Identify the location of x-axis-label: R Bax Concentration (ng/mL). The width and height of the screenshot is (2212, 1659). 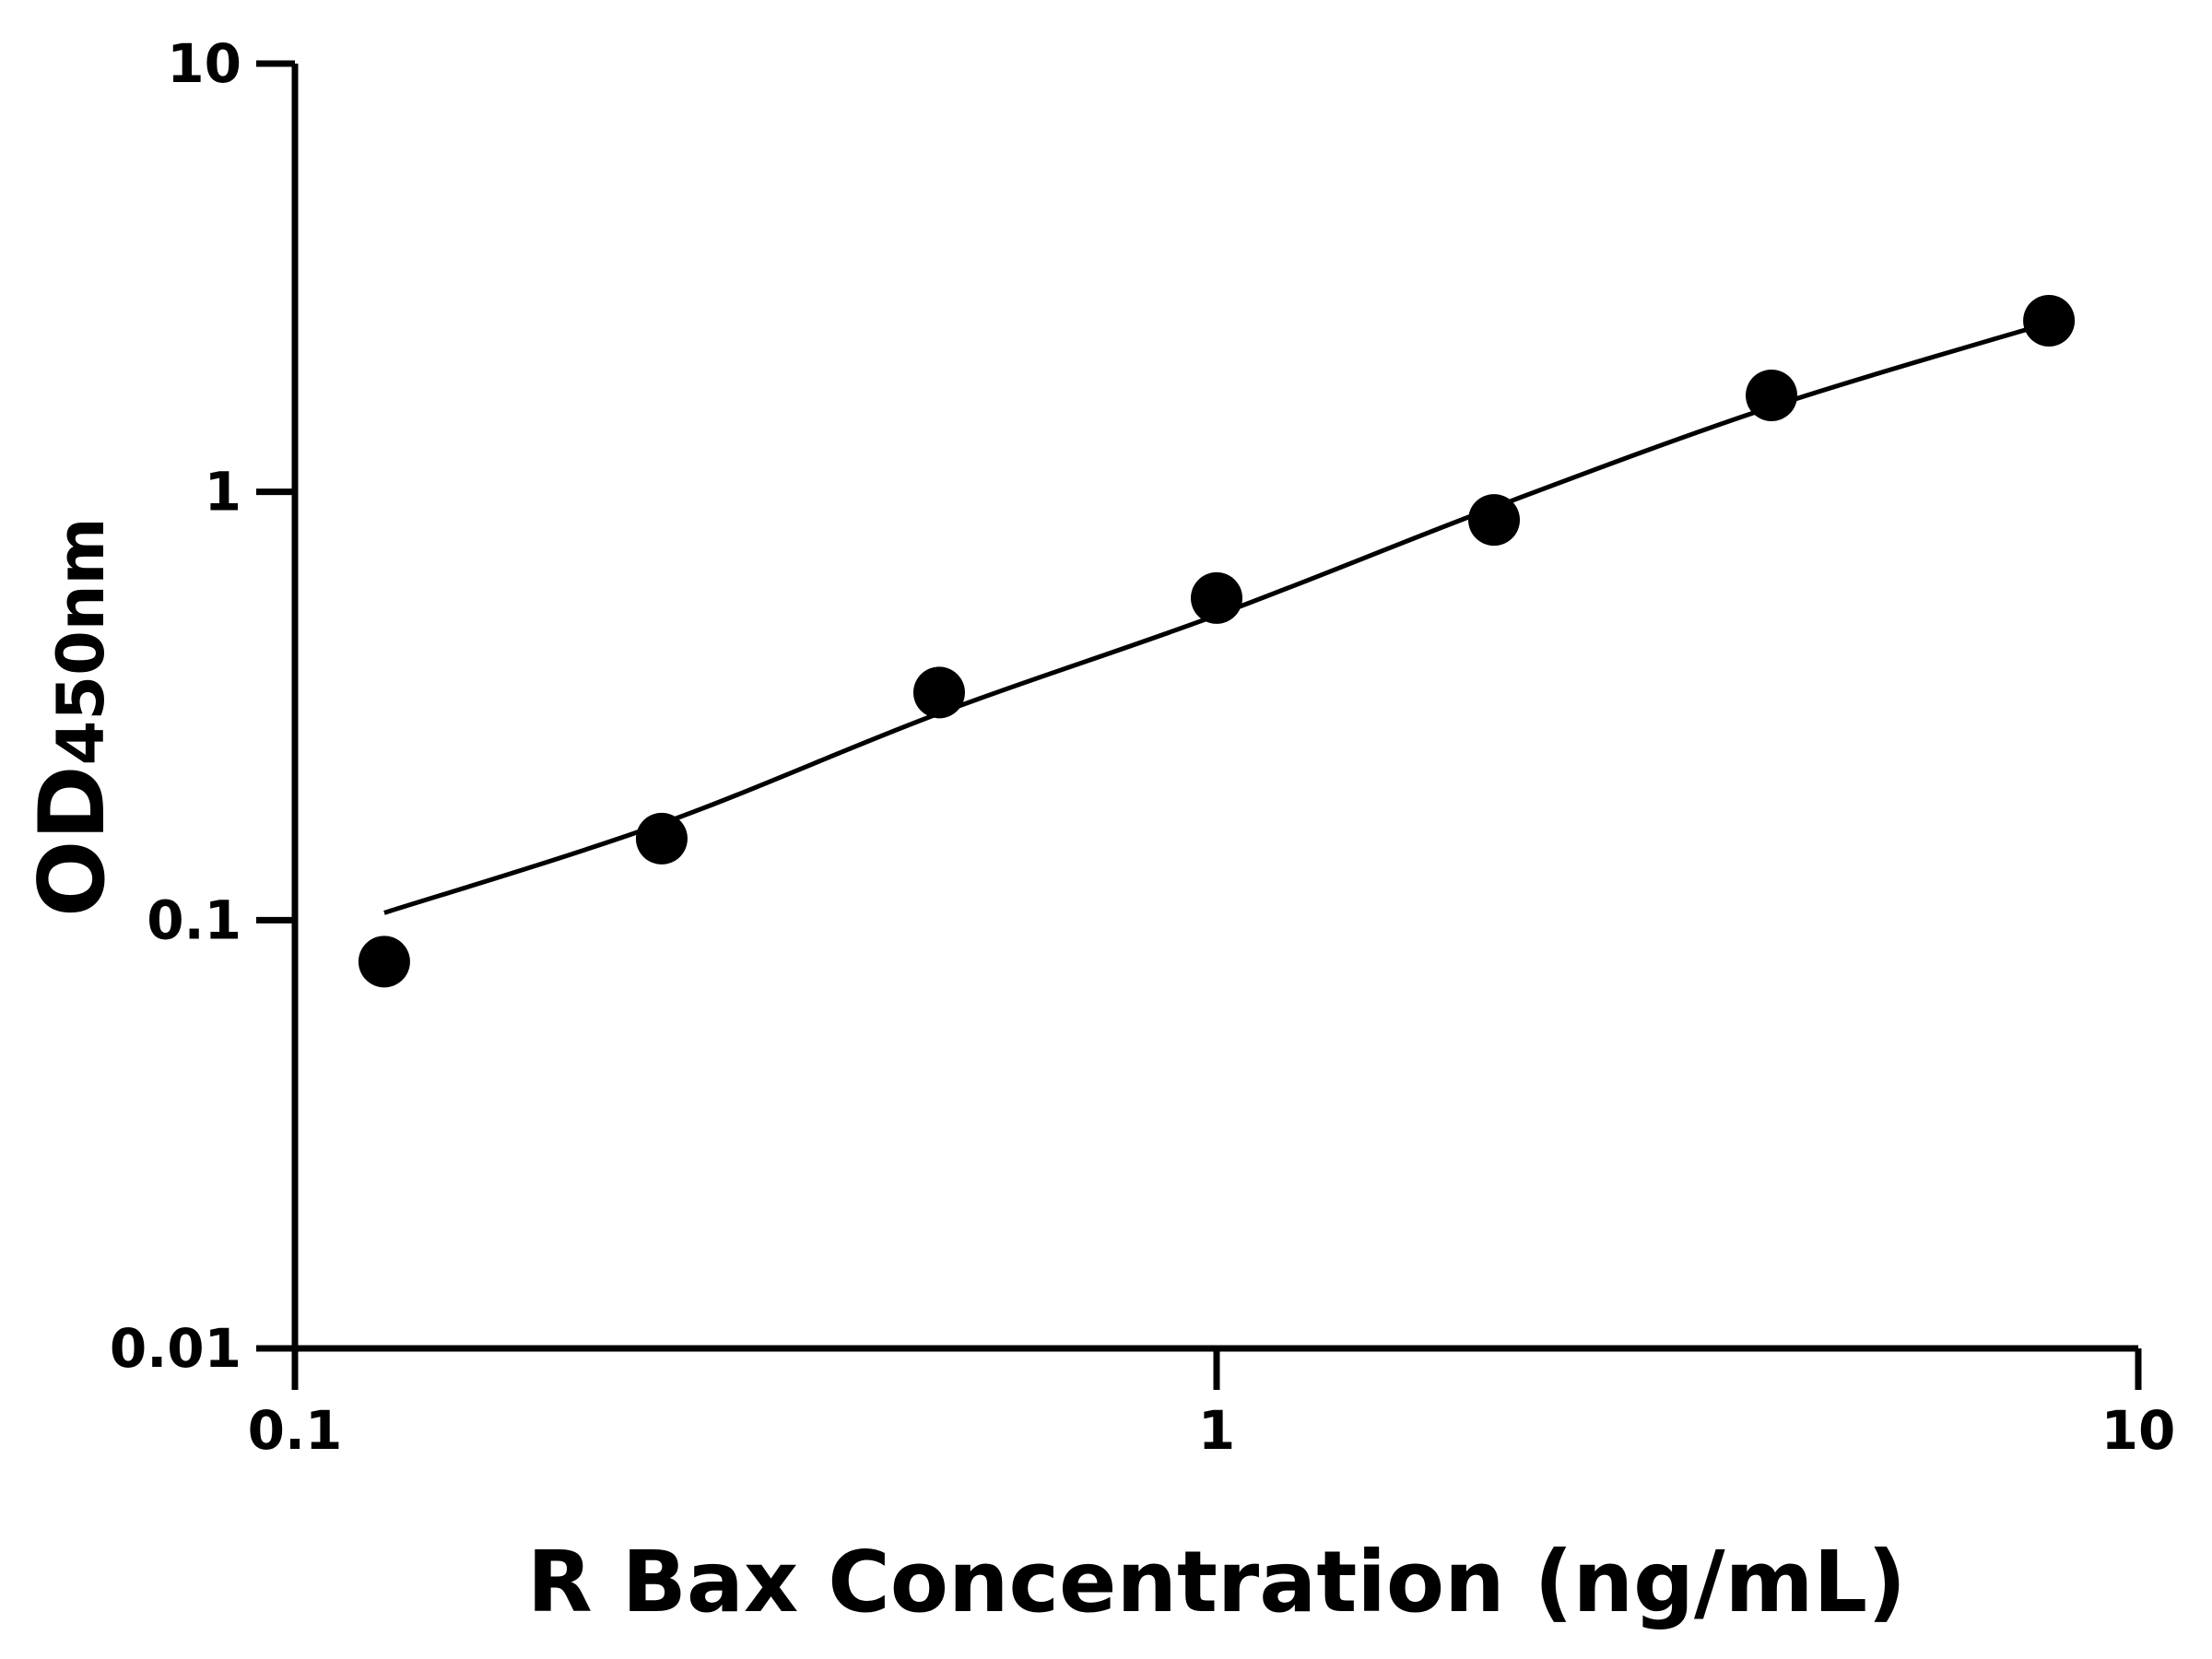
(1216, 1582).